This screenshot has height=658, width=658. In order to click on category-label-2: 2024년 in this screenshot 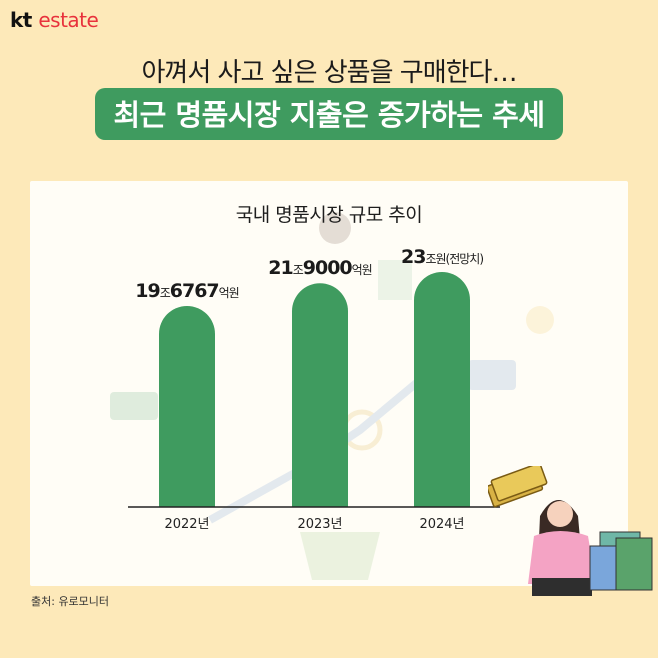, I will do `click(441, 524)`.